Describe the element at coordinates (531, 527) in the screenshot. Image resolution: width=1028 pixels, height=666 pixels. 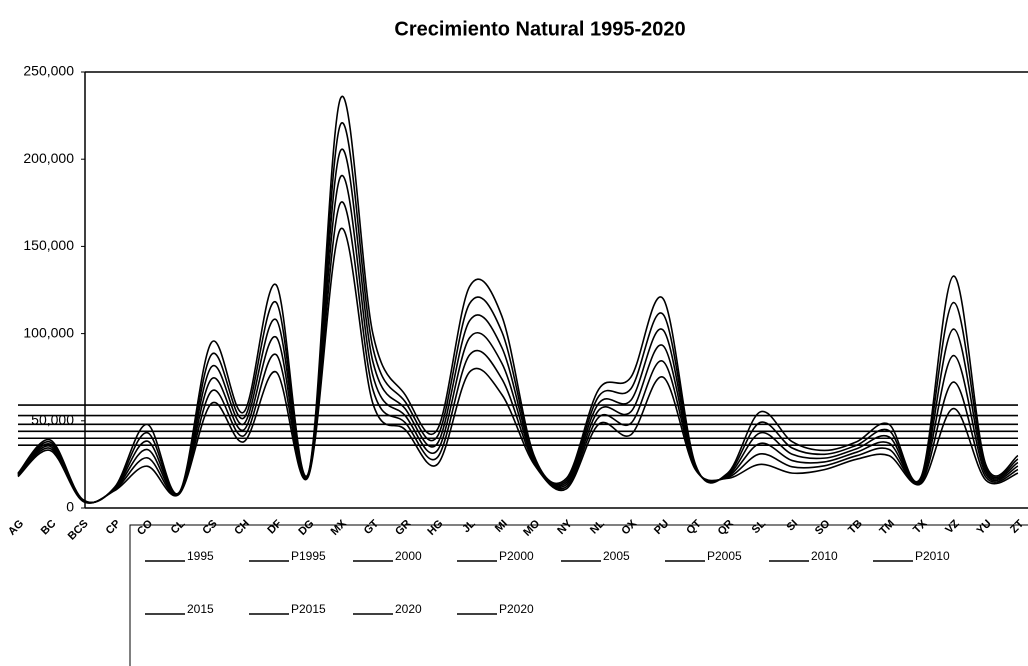
I see `x-tick-label: MO` at that location.